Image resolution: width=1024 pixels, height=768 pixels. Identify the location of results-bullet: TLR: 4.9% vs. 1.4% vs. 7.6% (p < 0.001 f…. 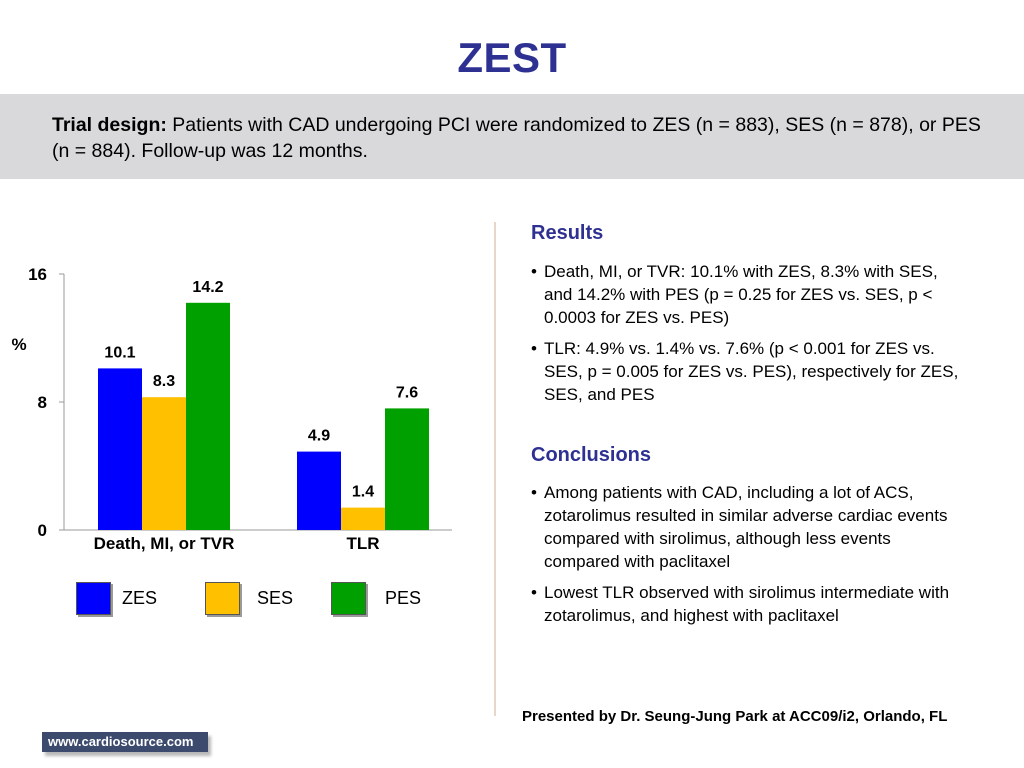
(746, 371).